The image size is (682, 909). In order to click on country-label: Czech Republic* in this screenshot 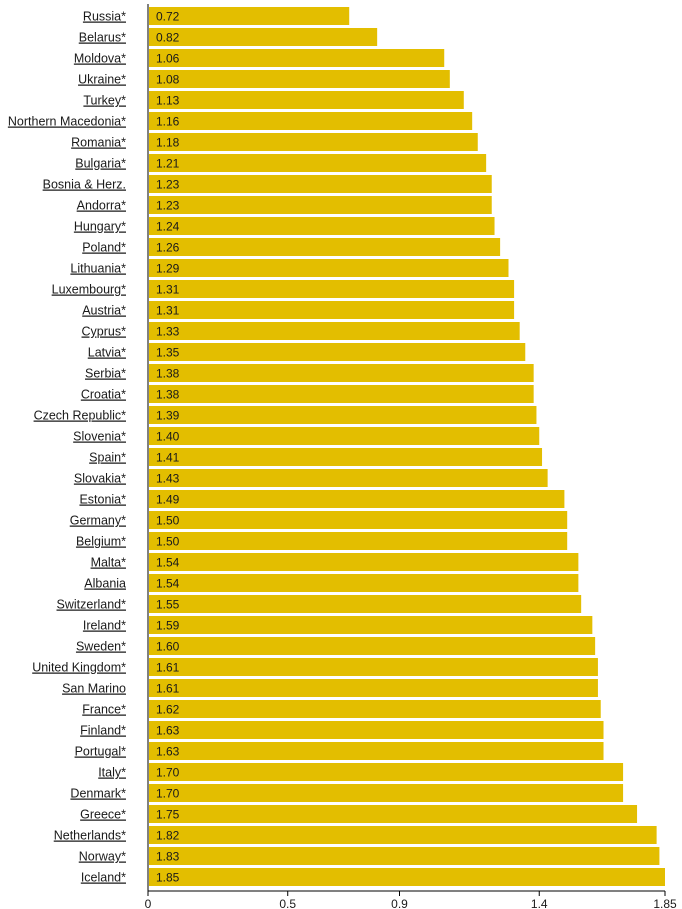, I will do `click(80, 416)`.